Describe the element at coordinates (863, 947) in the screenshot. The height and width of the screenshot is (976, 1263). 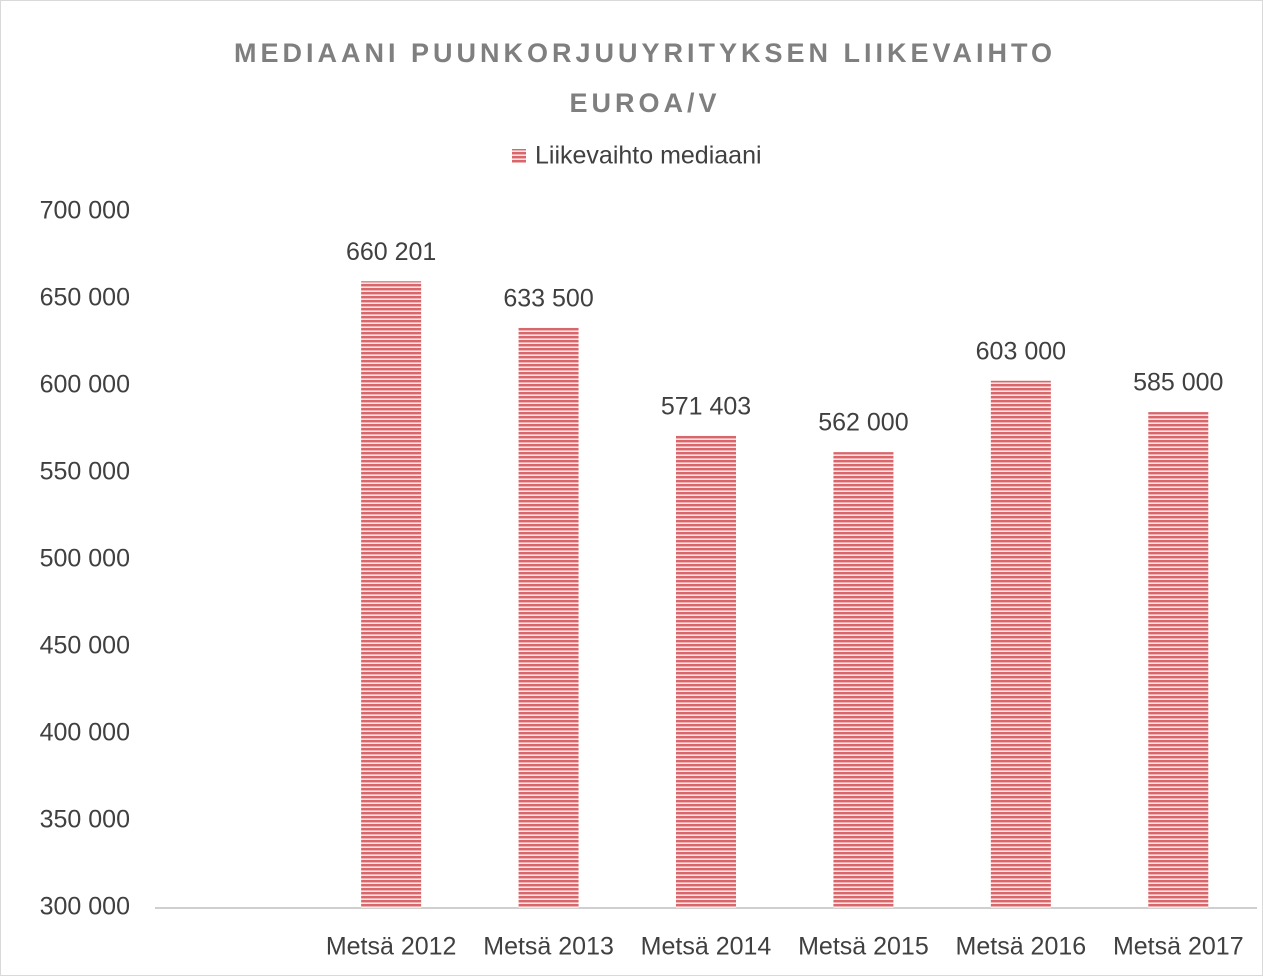
I see `x-tick-label: Metsä 2015` at that location.